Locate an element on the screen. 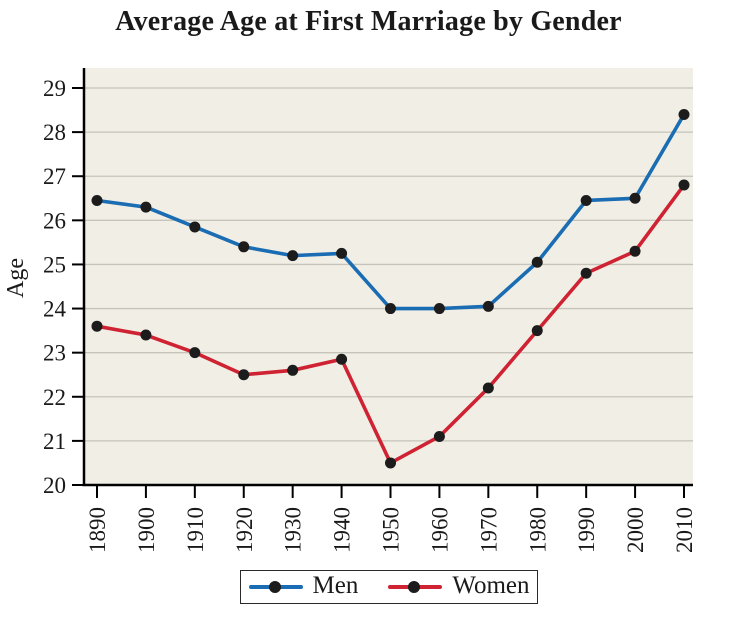 The height and width of the screenshot is (639, 737). chart-legend: Men Women is located at coordinates (389, 587).